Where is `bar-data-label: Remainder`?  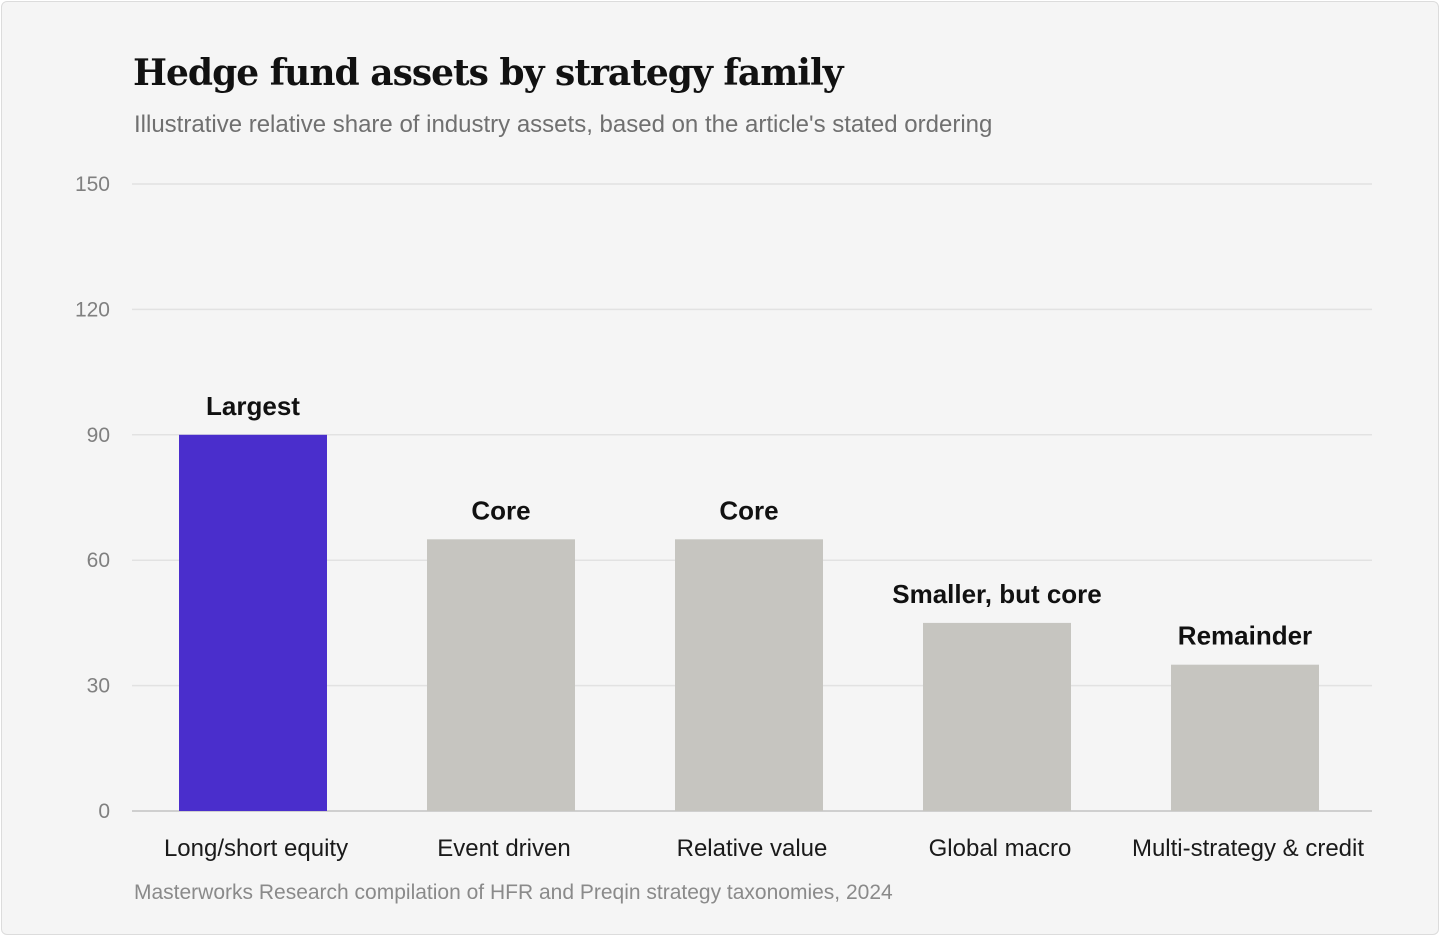 bar-data-label: Remainder is located at coordinates (1245, 636).